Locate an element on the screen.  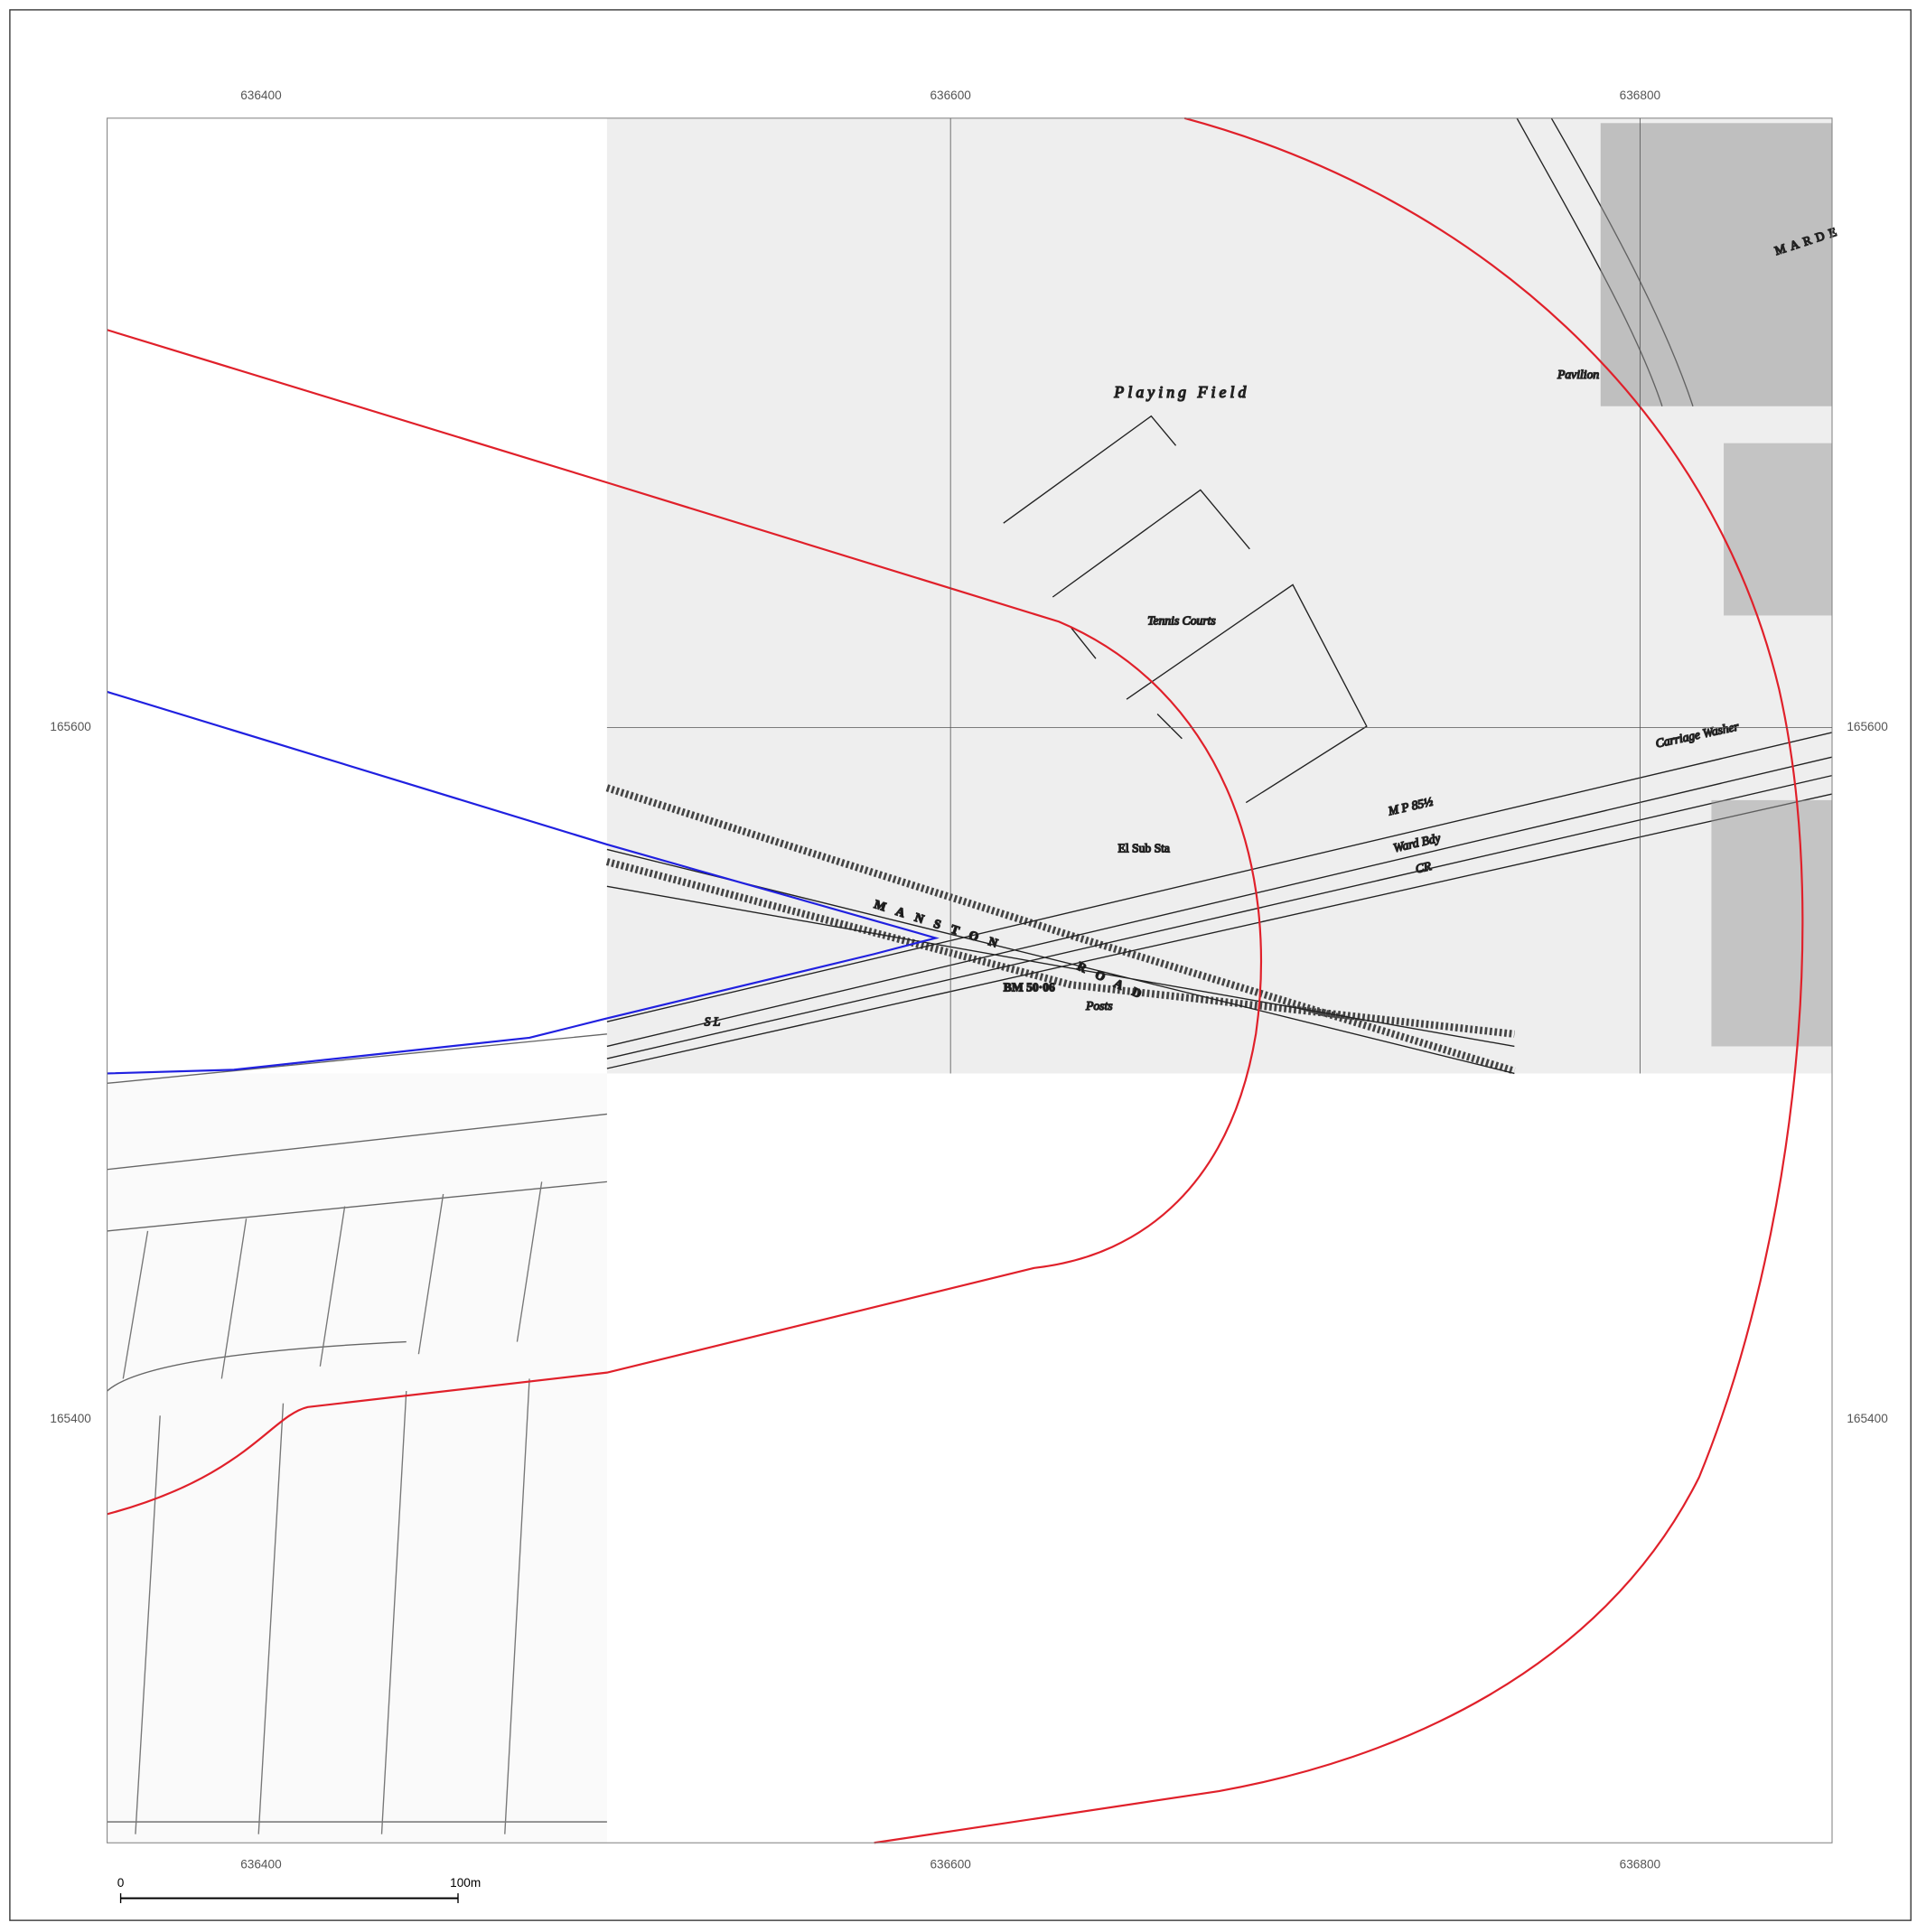
railway is located at coordinates (1219, 900).